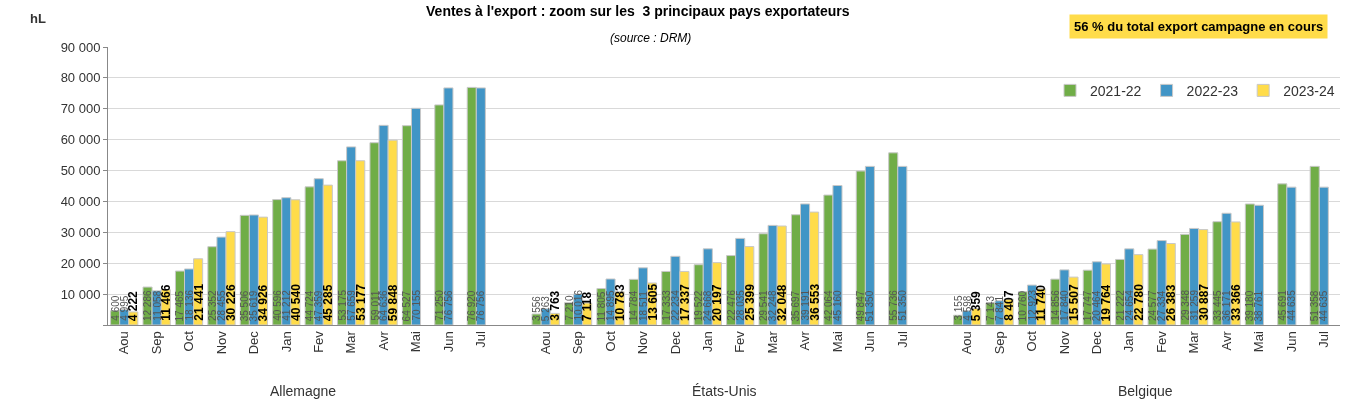  Describe the element at coordinates (221, 305) in the screenshot. I see `data-label: 28 455` at that location.